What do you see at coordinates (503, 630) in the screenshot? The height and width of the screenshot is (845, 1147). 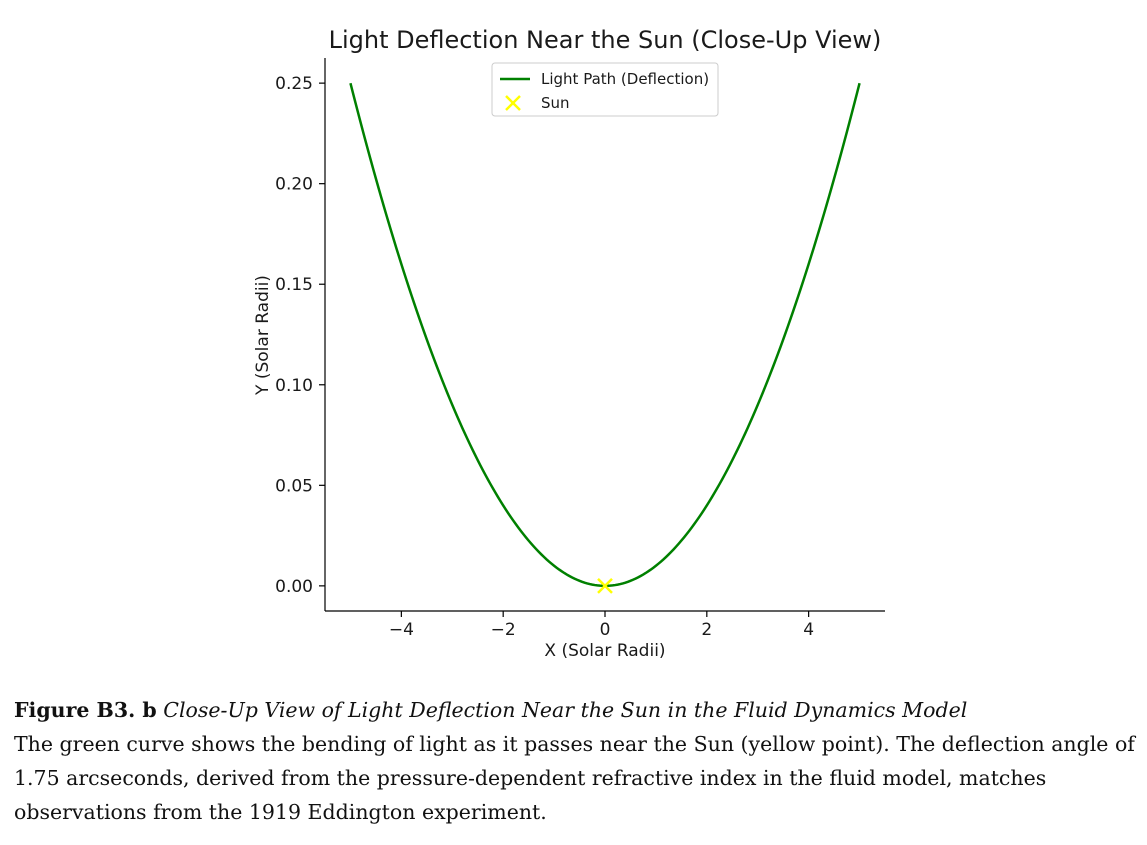 I see `x-tick-label: −2` at bounding box center [503, 630].